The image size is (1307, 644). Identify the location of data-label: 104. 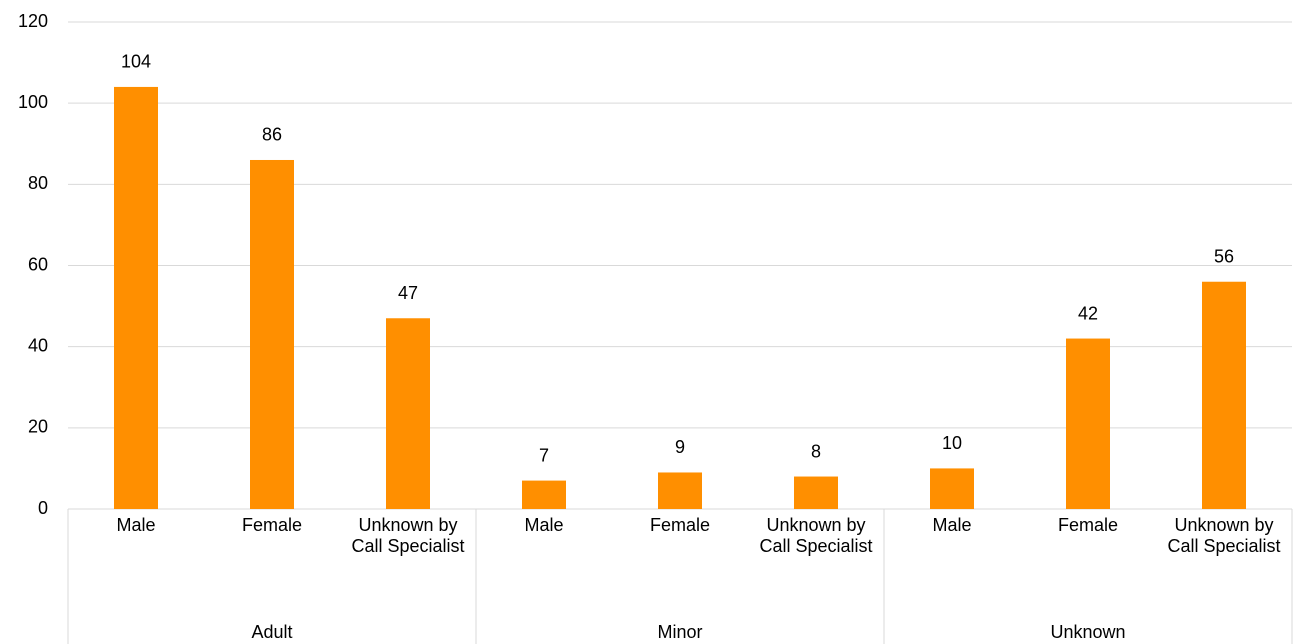
(136, 62).